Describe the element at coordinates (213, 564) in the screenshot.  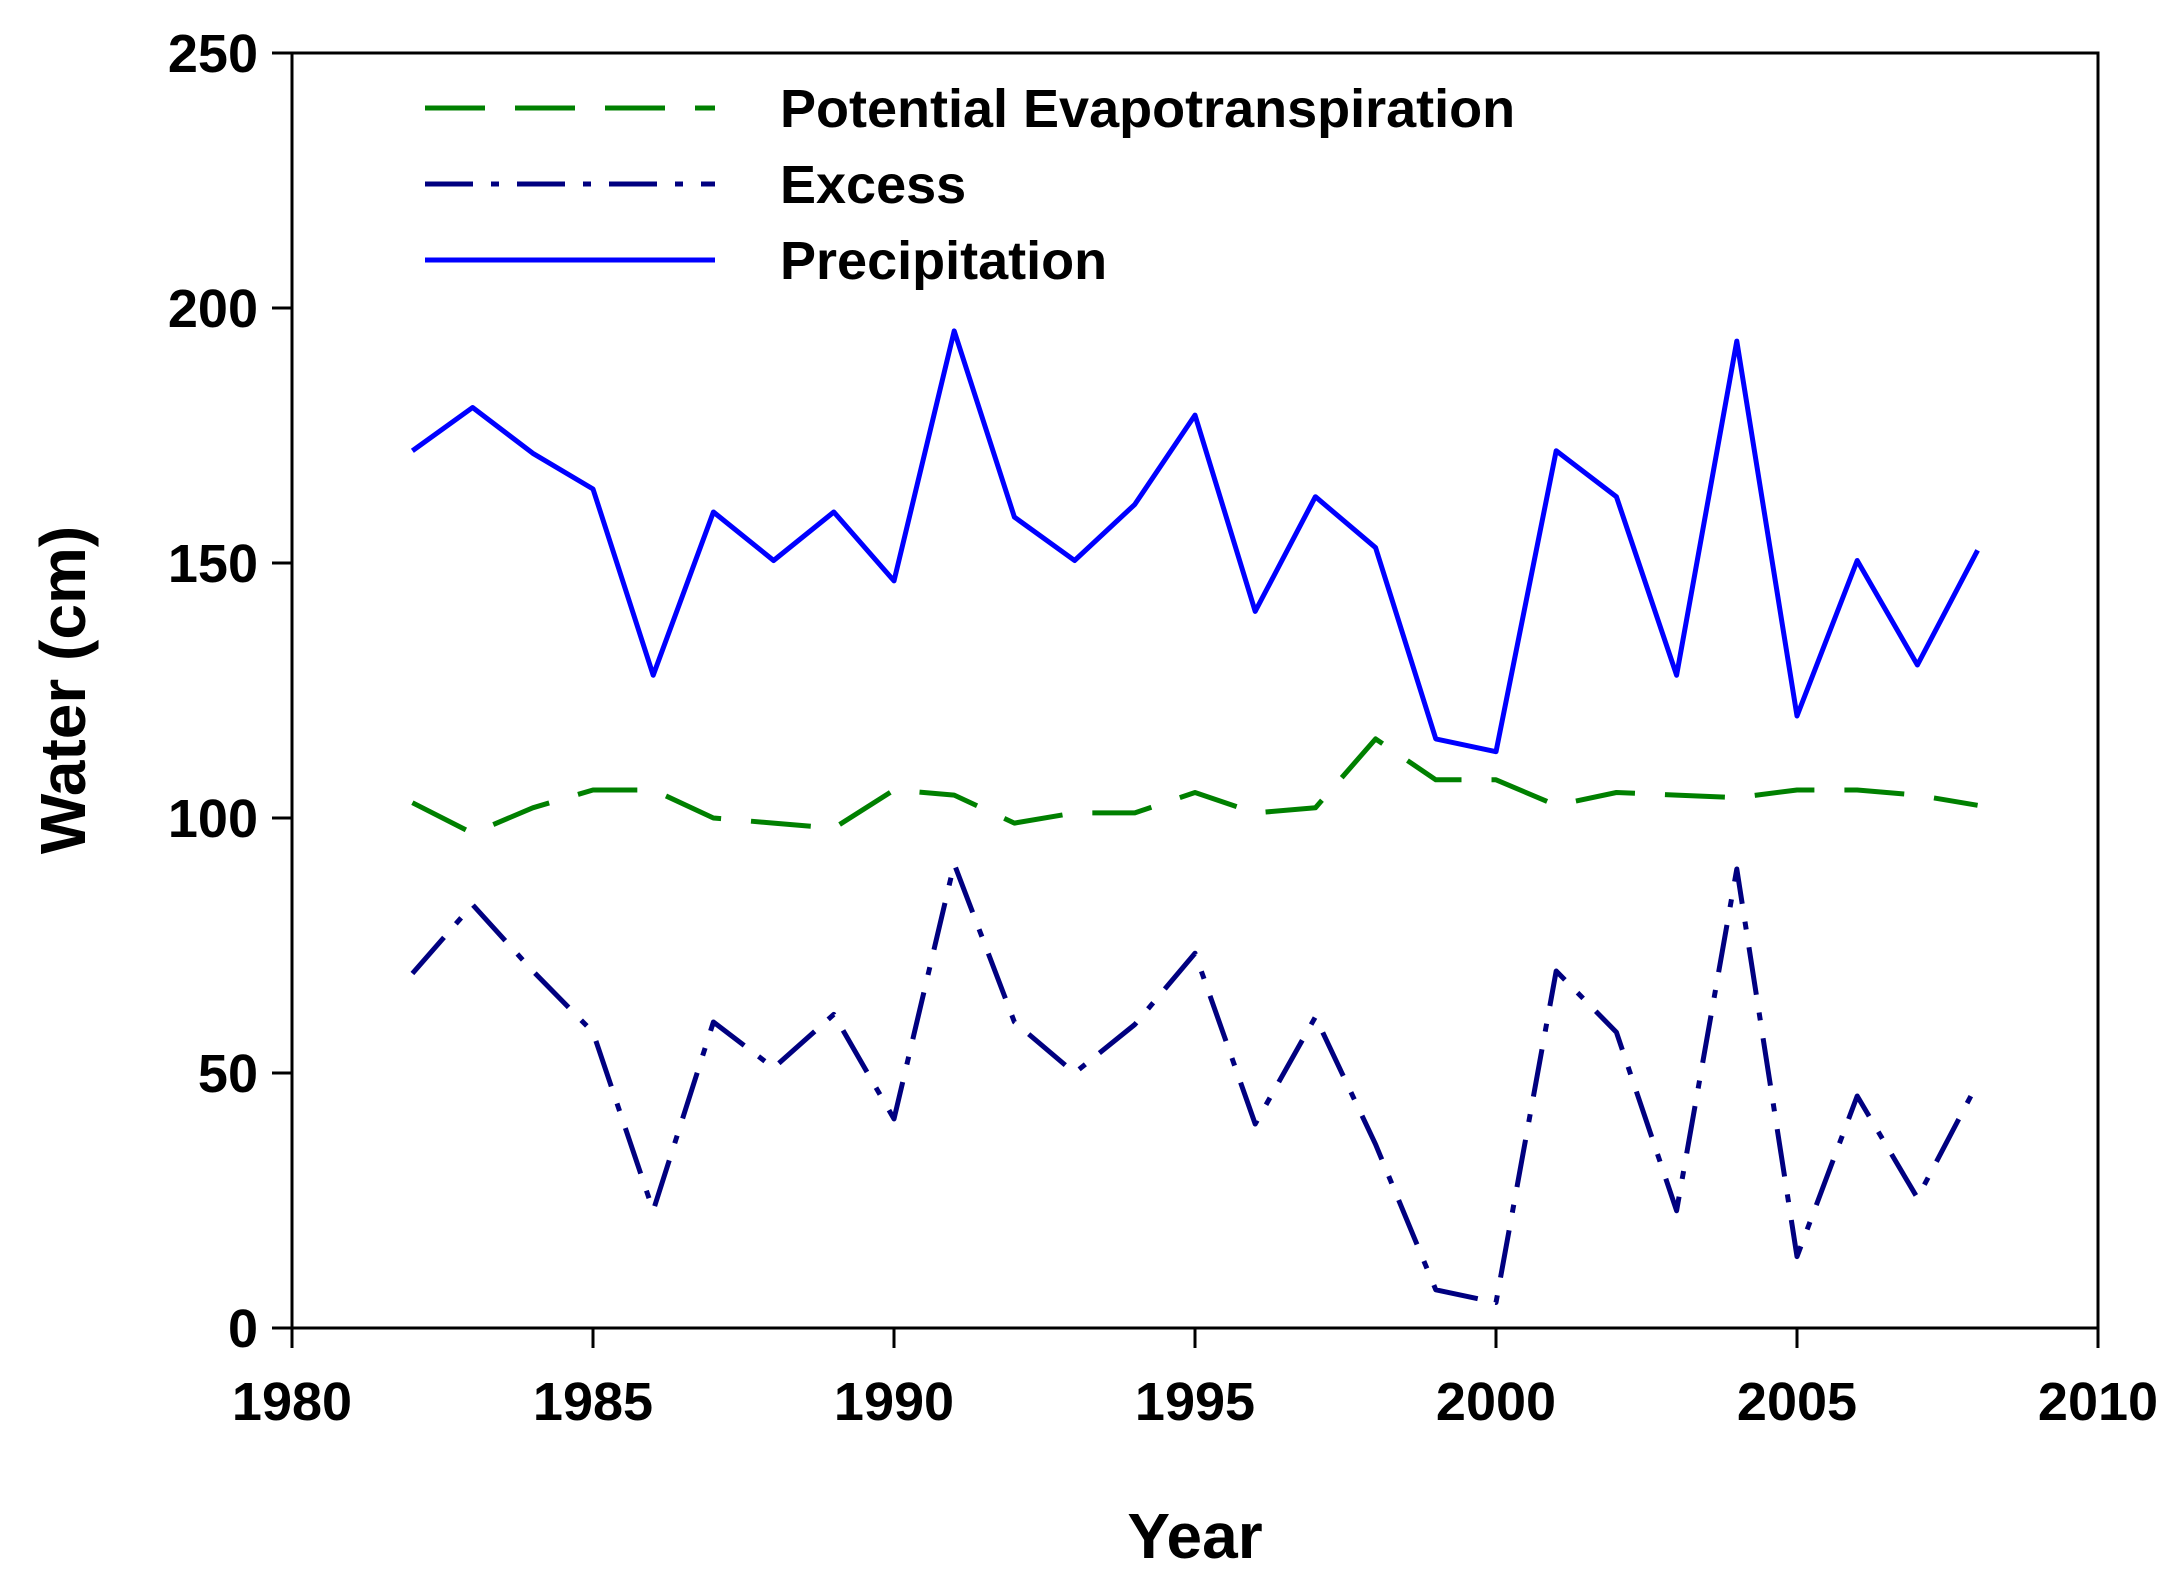
I see `y-tick-label: 150` at that location.